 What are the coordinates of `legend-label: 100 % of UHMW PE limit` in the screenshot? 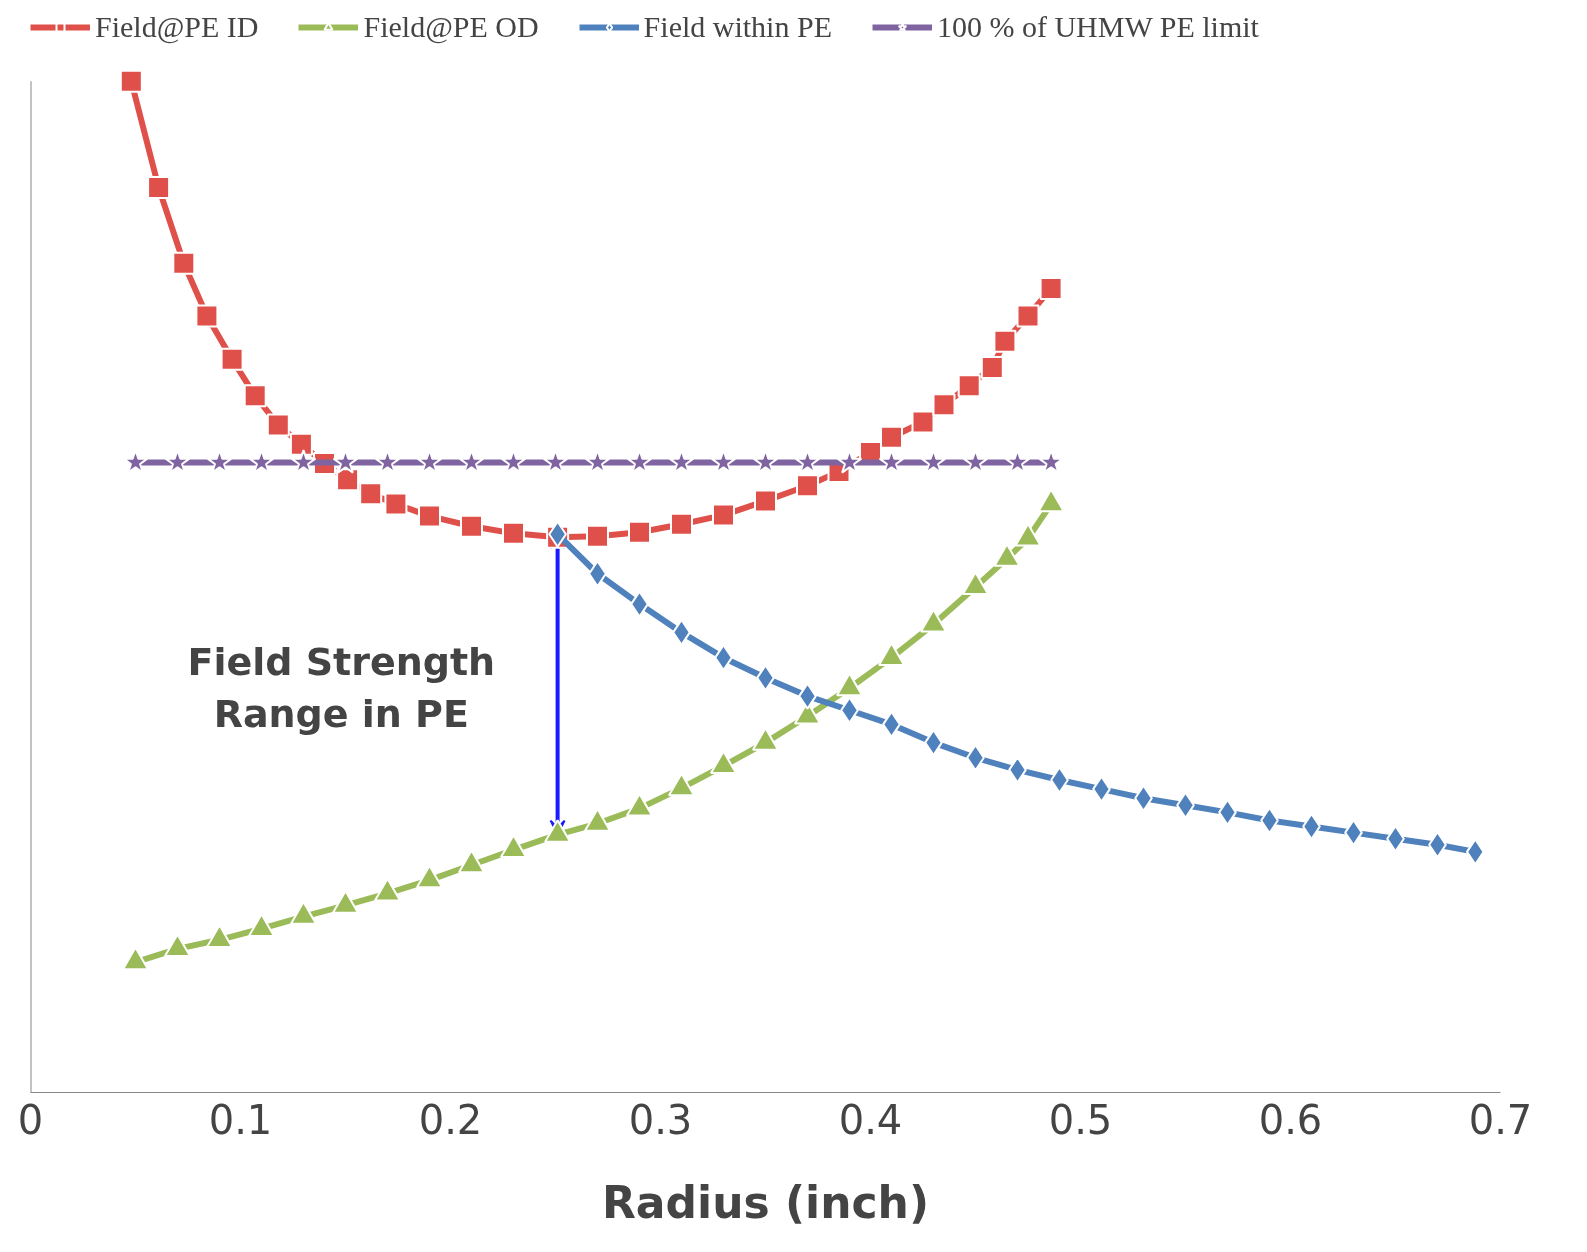 It's located at (1097, 27).